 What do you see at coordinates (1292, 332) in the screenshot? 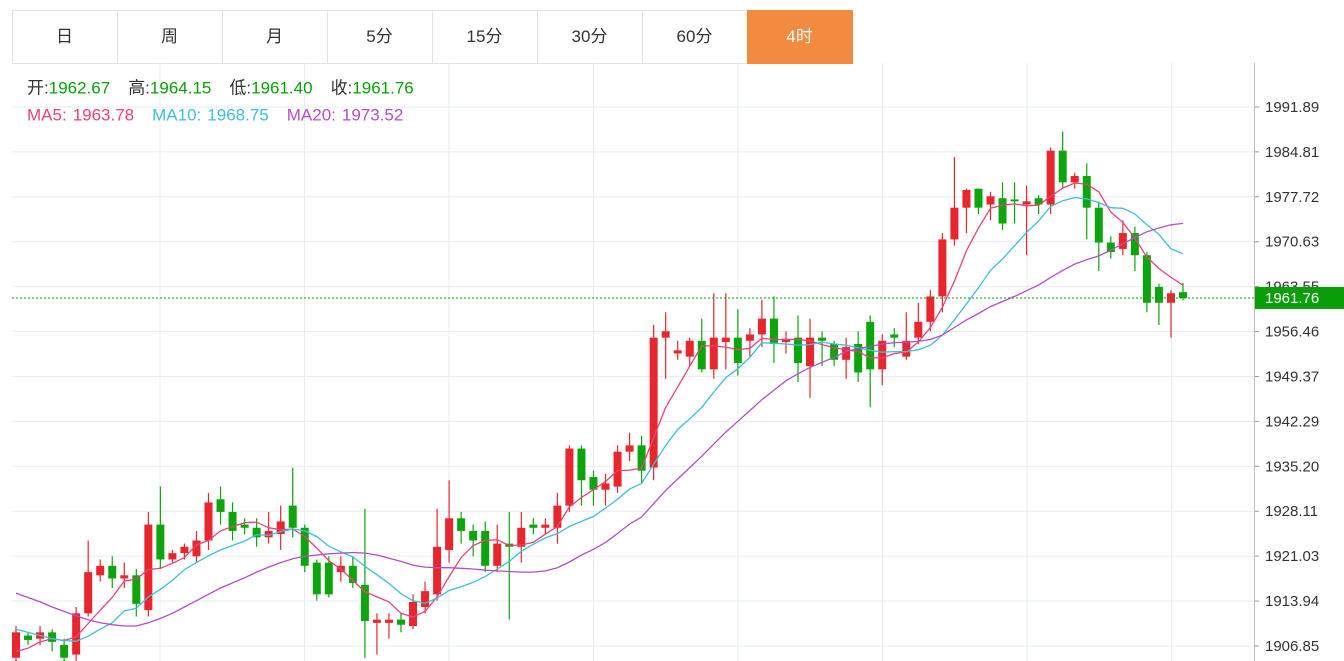
I see `y-tick-label: 1956.46` at bounding box center [1292, 332].